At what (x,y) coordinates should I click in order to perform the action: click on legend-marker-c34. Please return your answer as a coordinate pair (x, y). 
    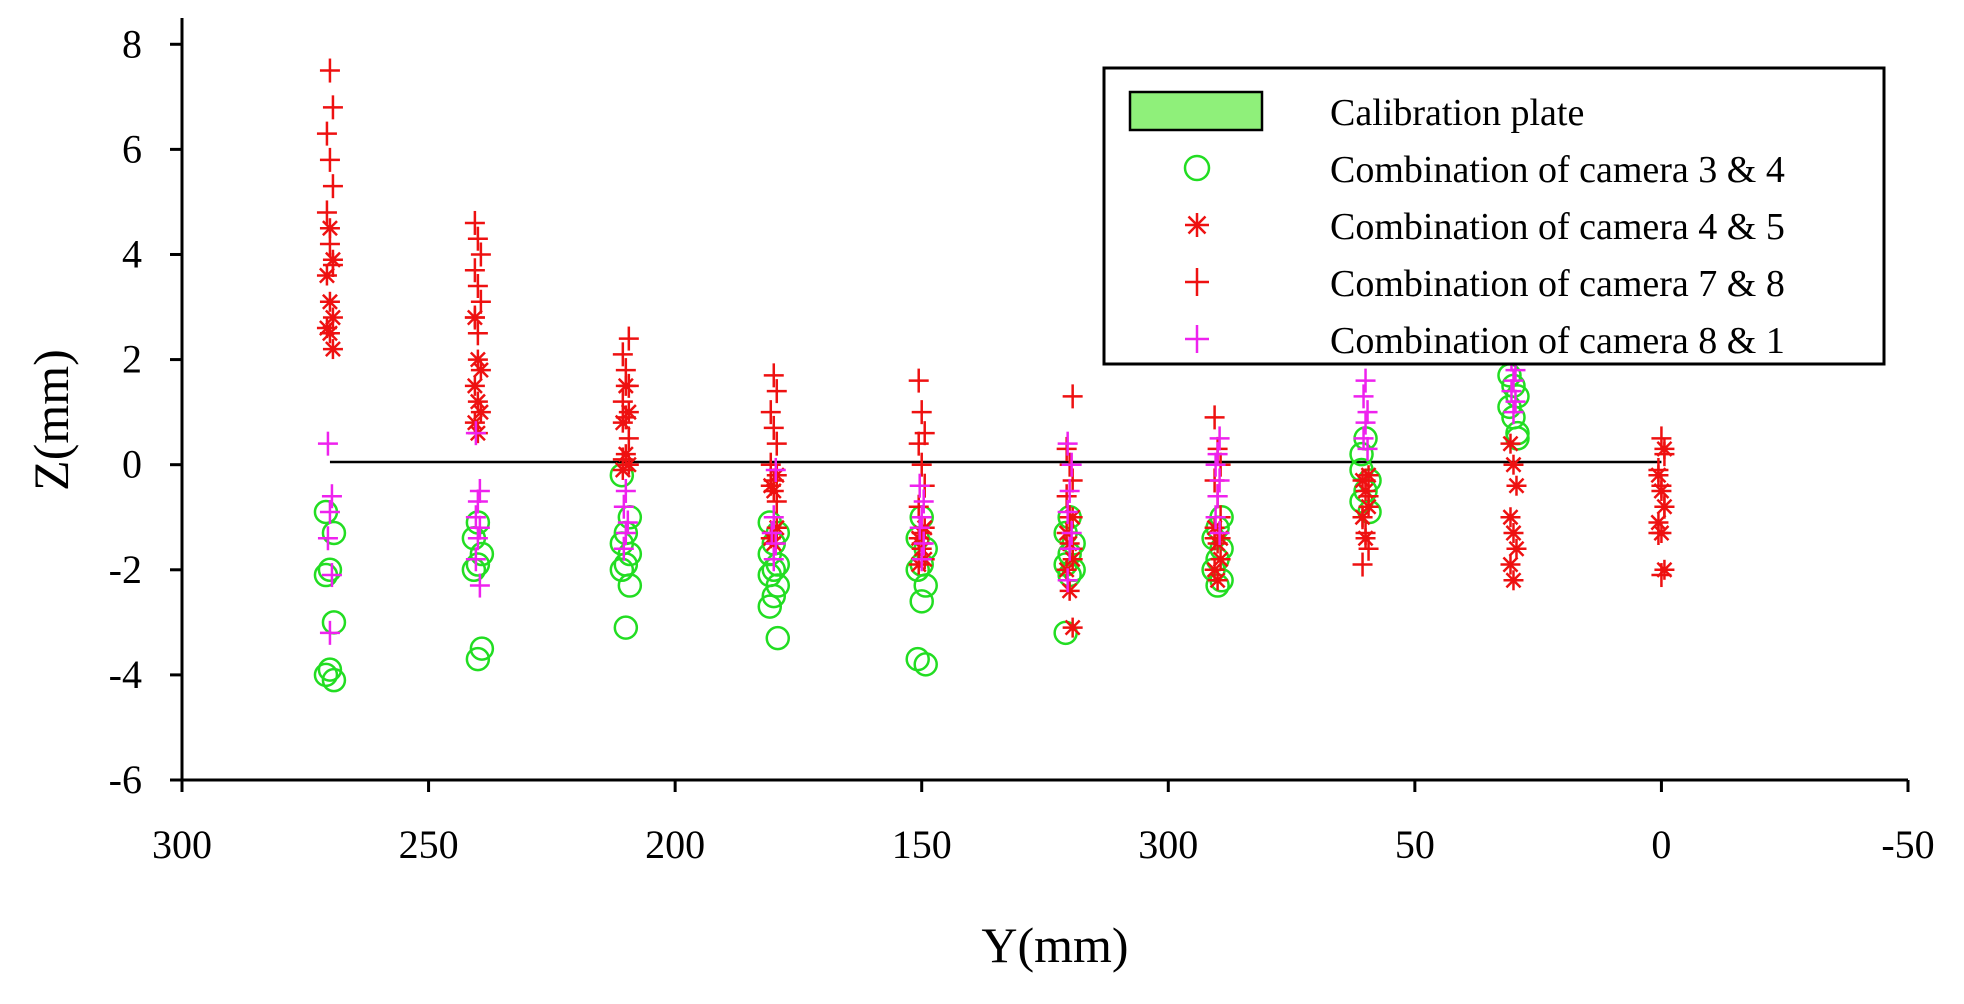
    Looking at the image, I should click on (1197, 168).